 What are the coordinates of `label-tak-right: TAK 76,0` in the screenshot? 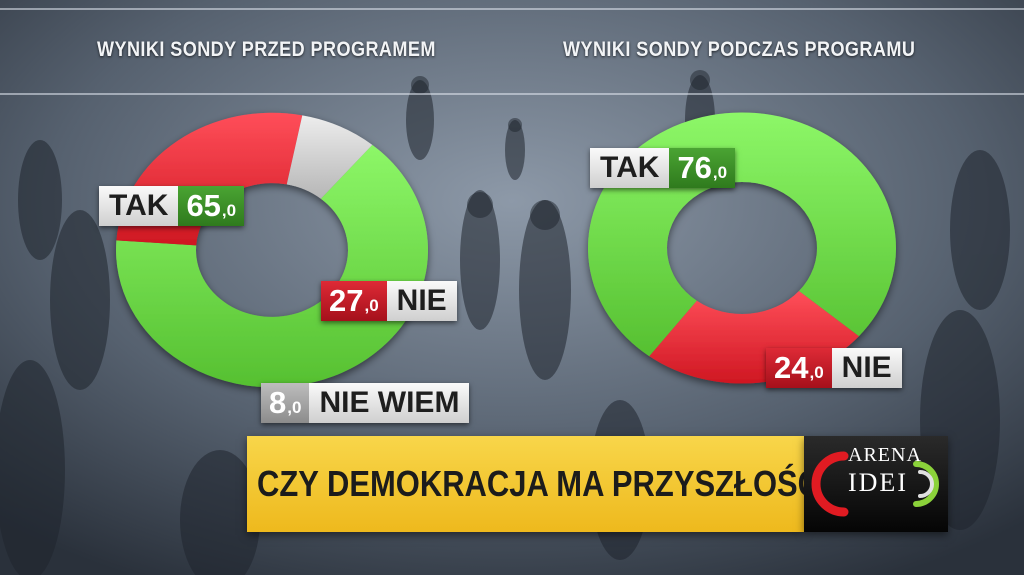 It's located at (663, 168).